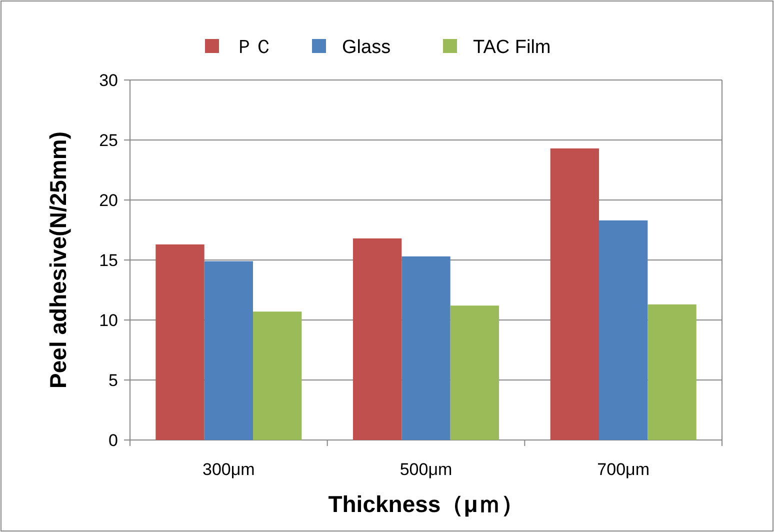  Describe the element at coordinates (108, 200) in the screenshot. I see `y-tick-label: 20` at that location.